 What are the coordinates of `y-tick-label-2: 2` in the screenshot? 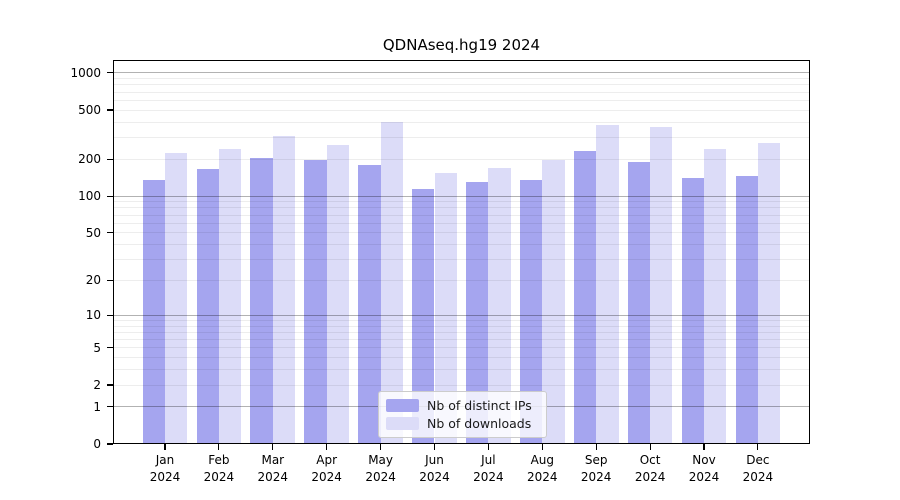 It's located at (97, 385).